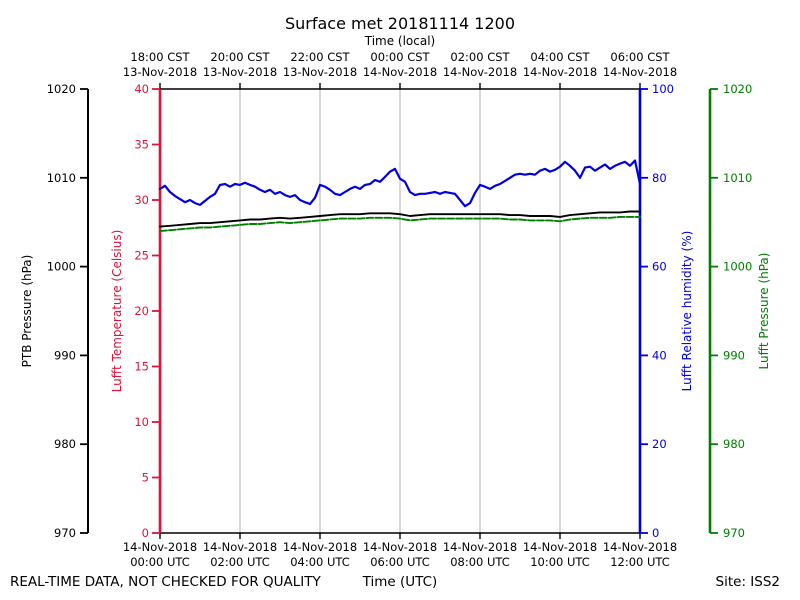  I want to click on bottom-axis-label: Time (UTC), so click(400, 582).